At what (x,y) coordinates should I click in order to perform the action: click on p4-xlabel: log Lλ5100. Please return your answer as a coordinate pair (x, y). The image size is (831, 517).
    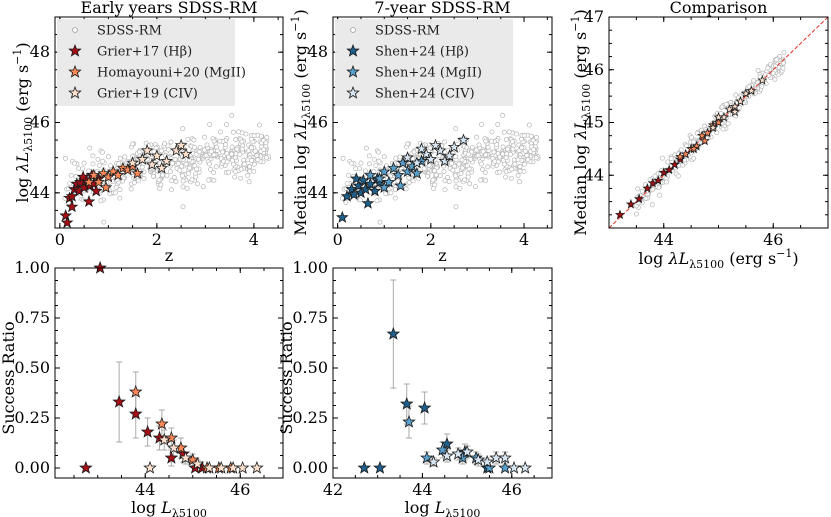
    Looking at the image, I should click on (169, 507).